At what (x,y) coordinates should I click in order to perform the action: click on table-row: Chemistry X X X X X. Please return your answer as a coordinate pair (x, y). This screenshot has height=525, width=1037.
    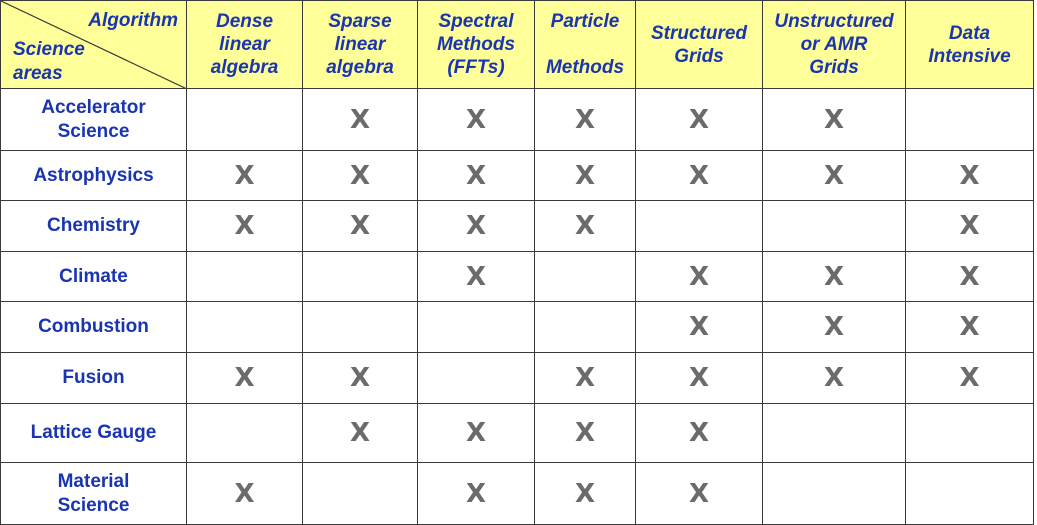
    Looking at the image, I should click on (517, 226).